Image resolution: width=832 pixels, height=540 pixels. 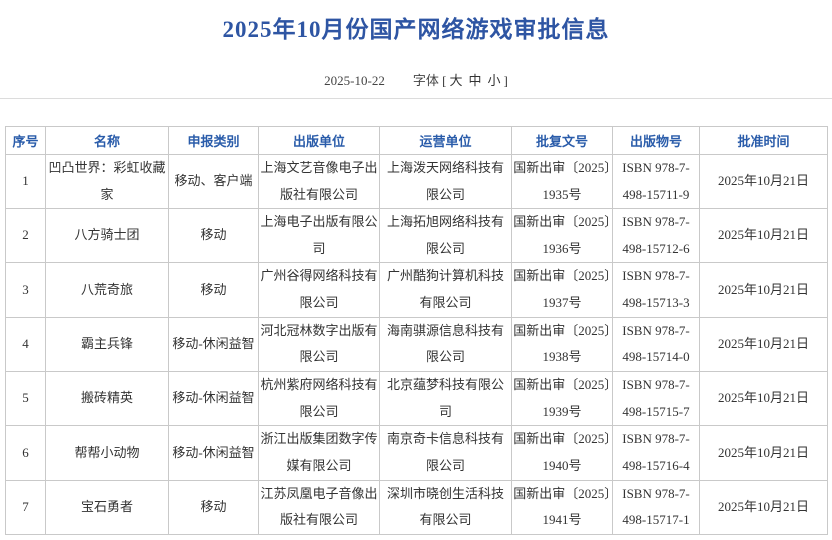 I want to click on table-header-row: 序号 名称 申报类别 出版单位 运营单位 批复文号 出版物号 批准时间, so click(x=416, y=140).